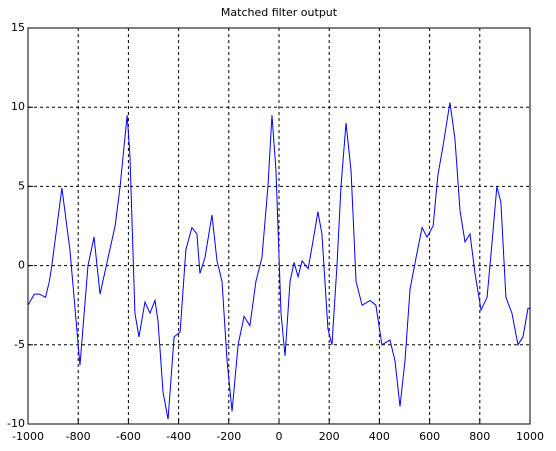 The height and width of the screenshot is (451, 556). Describe the element at coordinates (128, 436) in the screenshot. I see `x-tick-label: -600` at that location.